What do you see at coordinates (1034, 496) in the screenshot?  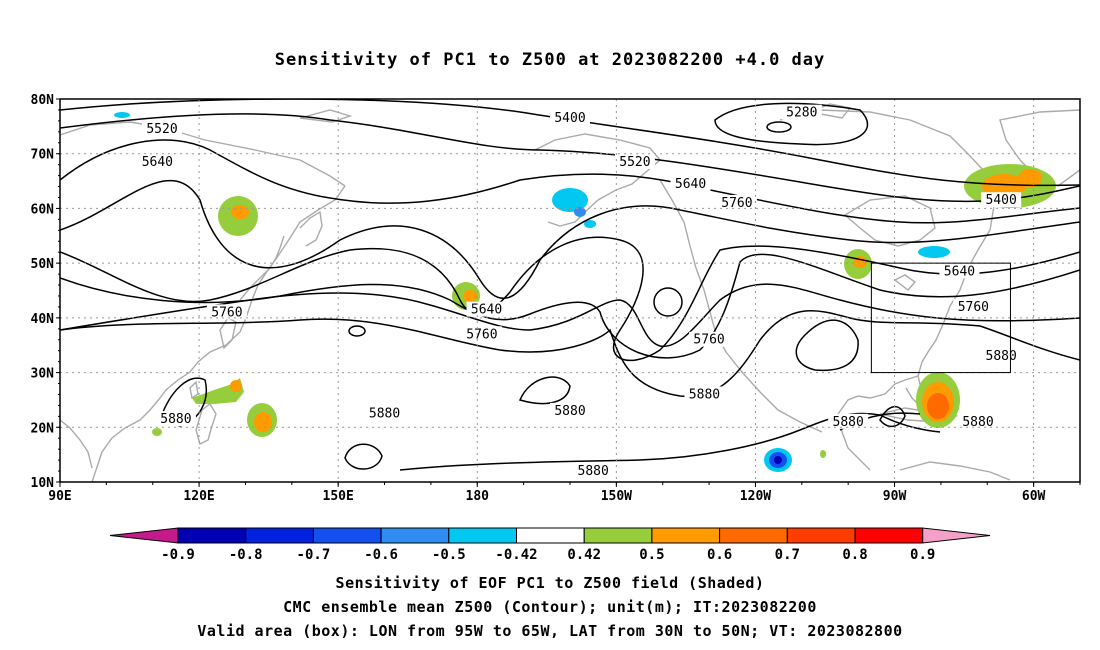 I see `lon-label: 60W` at bounding box center [1034, 496].